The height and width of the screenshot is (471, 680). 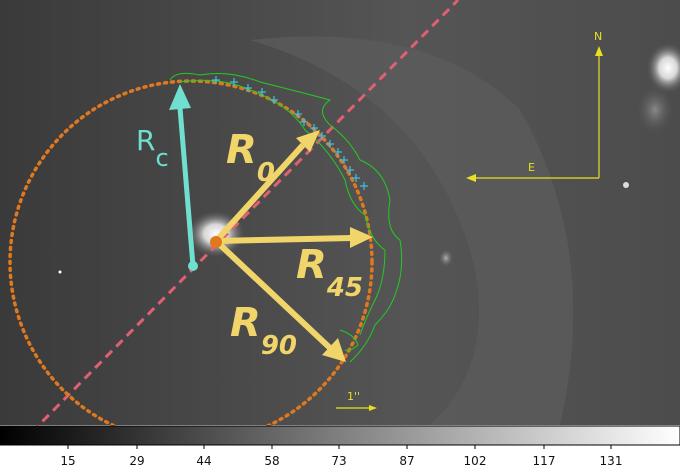 What do you see at coordinates (60, 272) in the screenshot?
I see `tiny-star` at bounding box center [60, 272].